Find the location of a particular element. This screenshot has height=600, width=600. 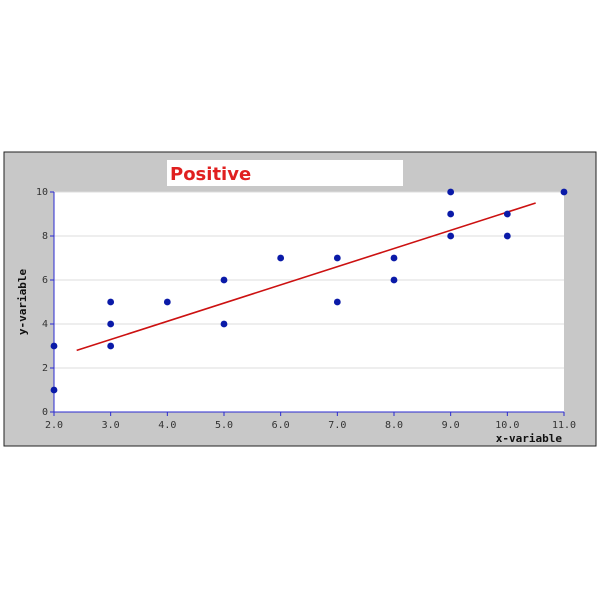

x-tick-label: 6.0 is located at coordinates (281, 425).